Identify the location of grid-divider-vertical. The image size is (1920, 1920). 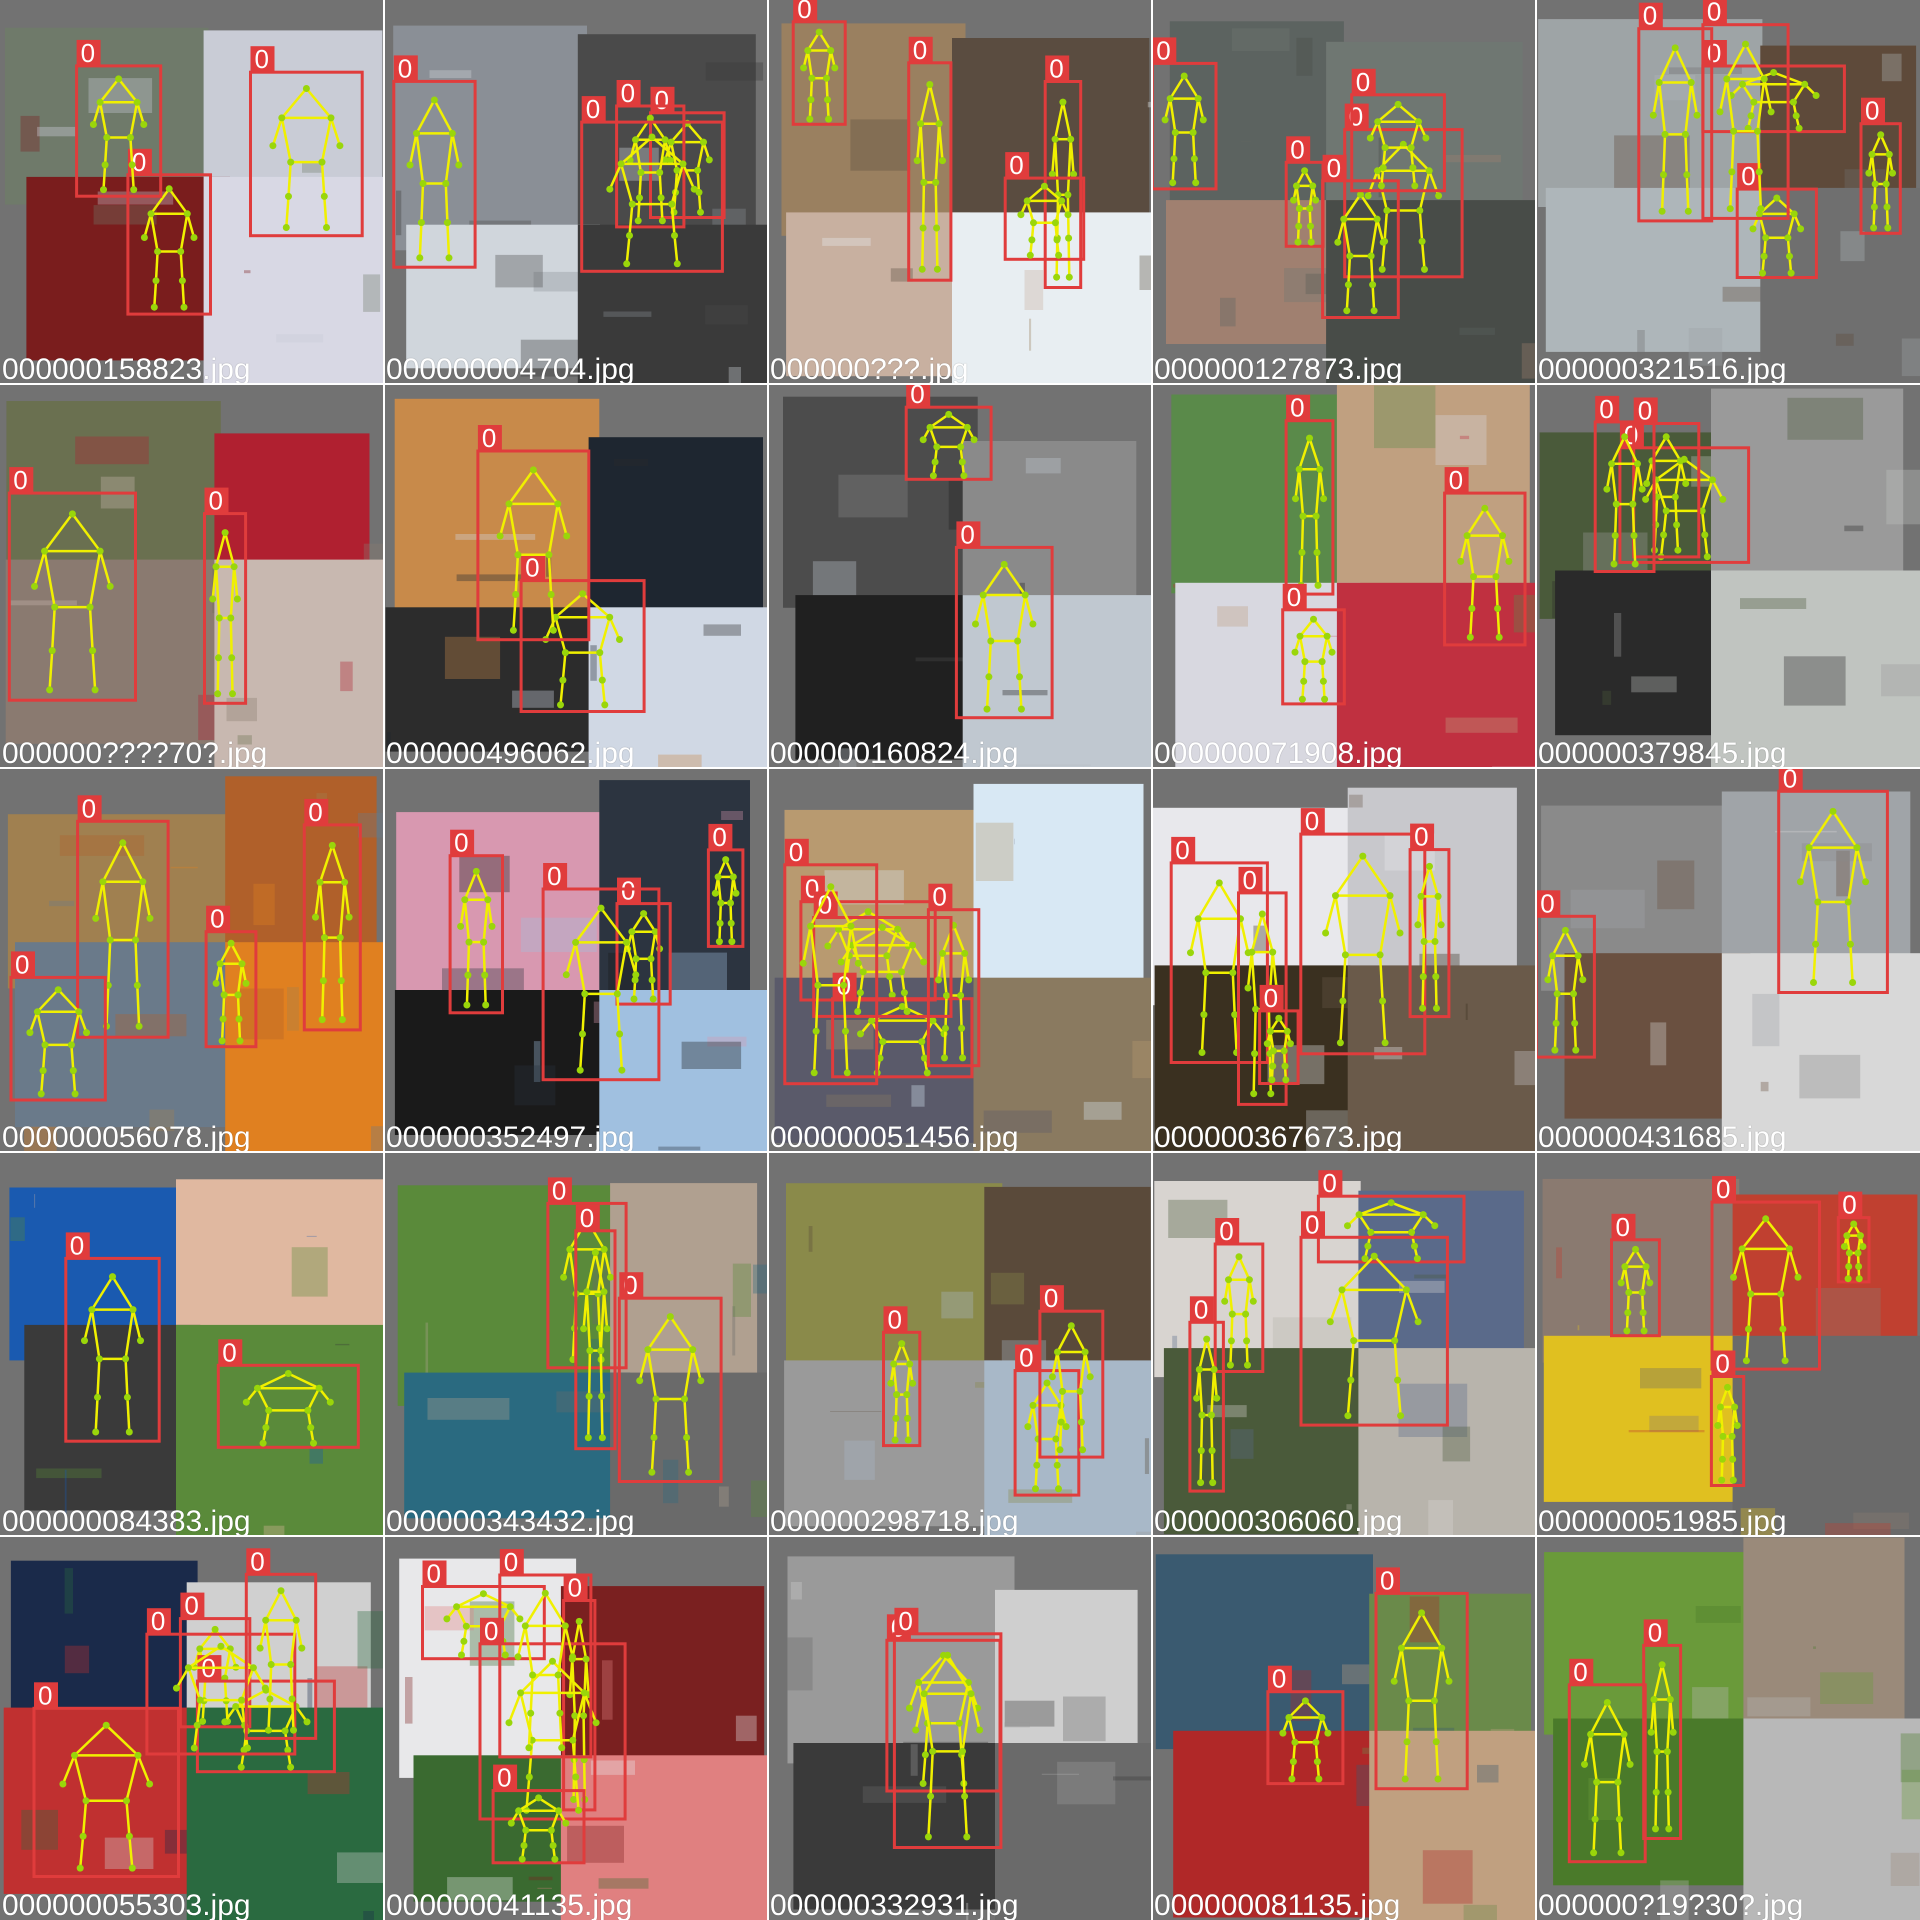
(1152, 960).